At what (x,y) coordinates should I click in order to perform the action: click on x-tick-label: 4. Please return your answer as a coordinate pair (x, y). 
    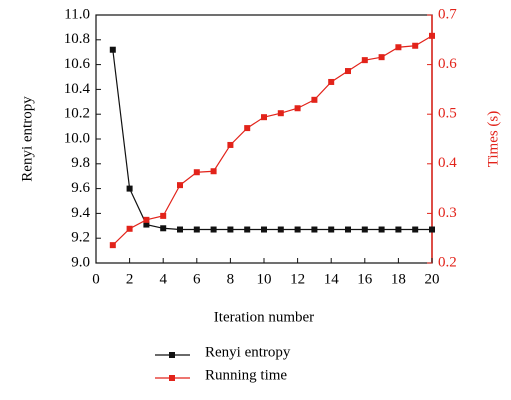
    Looking at the image, I should click on (163, 279).